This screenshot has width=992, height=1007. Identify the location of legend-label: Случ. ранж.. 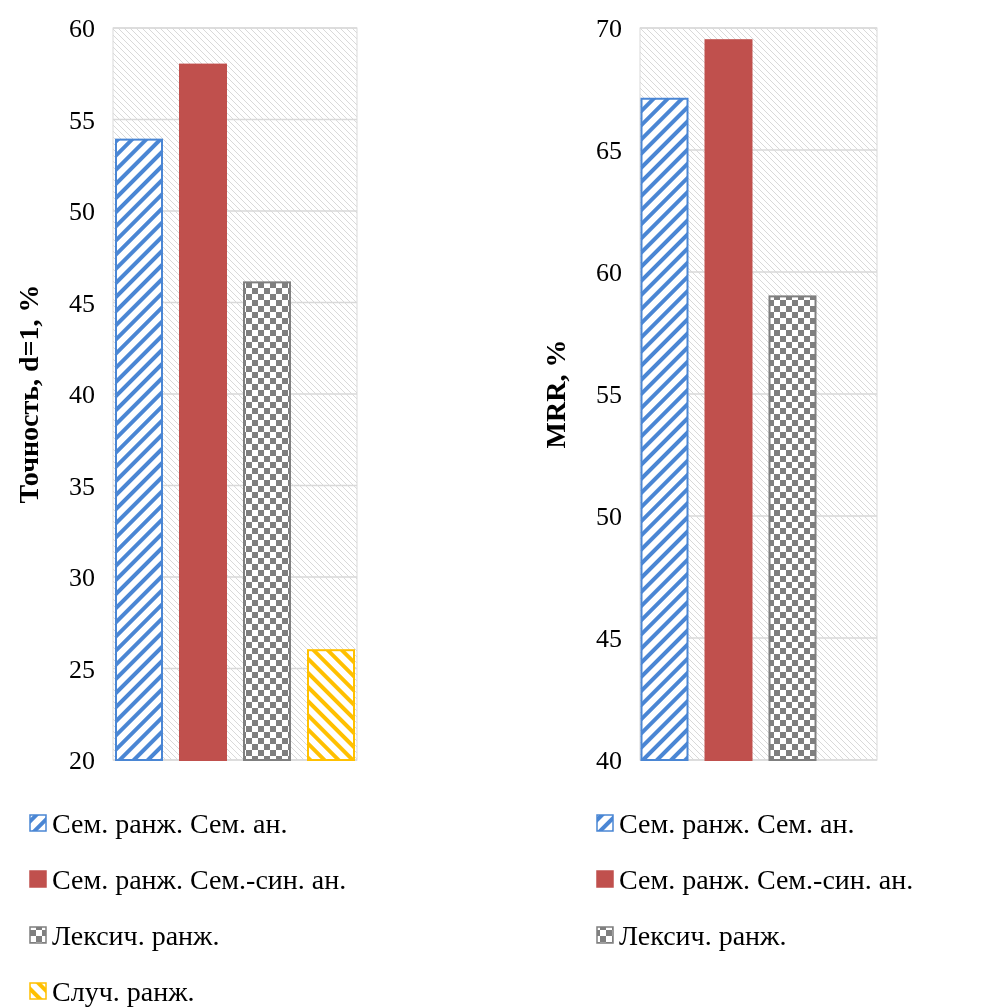
(123, 991).